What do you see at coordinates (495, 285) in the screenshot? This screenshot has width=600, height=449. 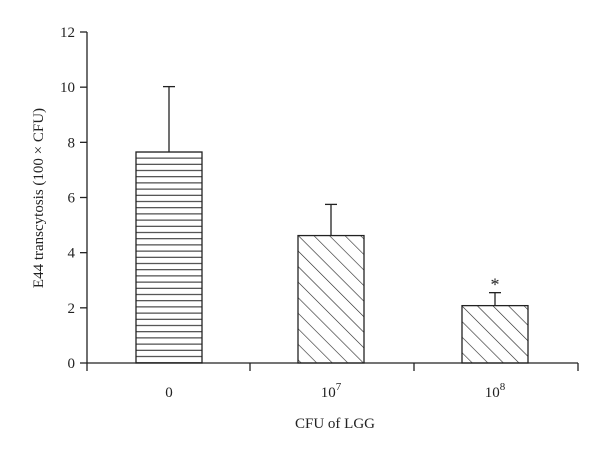 I see `significance-marker-0: *` at bounding box center [495, 285].